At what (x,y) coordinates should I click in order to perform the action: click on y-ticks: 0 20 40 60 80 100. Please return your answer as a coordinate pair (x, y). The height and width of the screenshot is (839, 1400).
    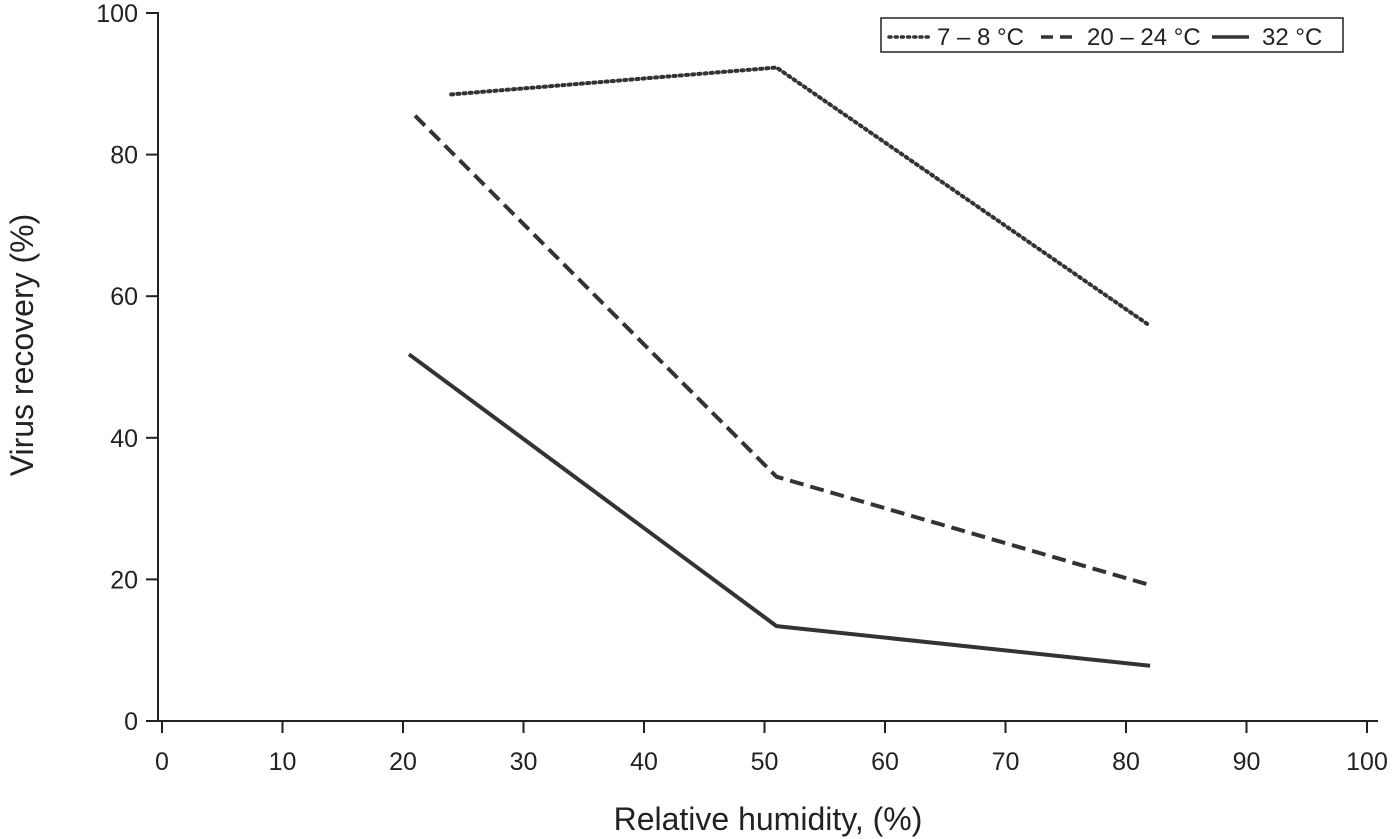
    Looking at the image, I should click on (127, 368).